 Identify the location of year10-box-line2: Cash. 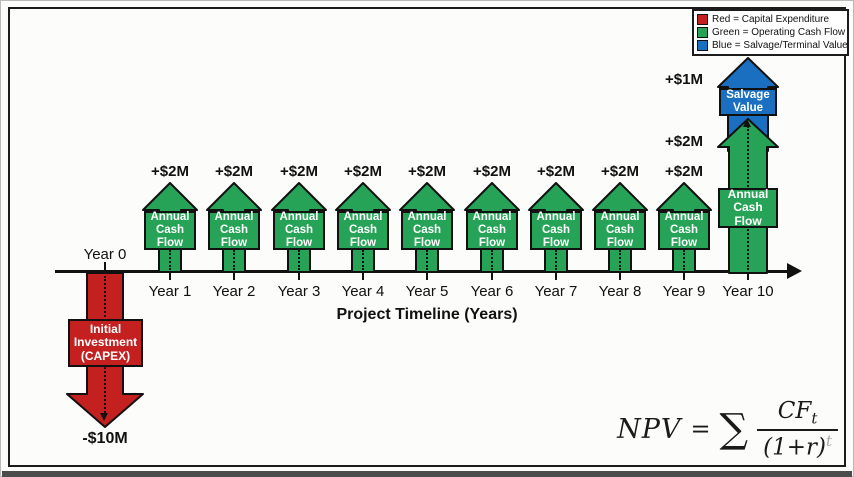
(748, 207).